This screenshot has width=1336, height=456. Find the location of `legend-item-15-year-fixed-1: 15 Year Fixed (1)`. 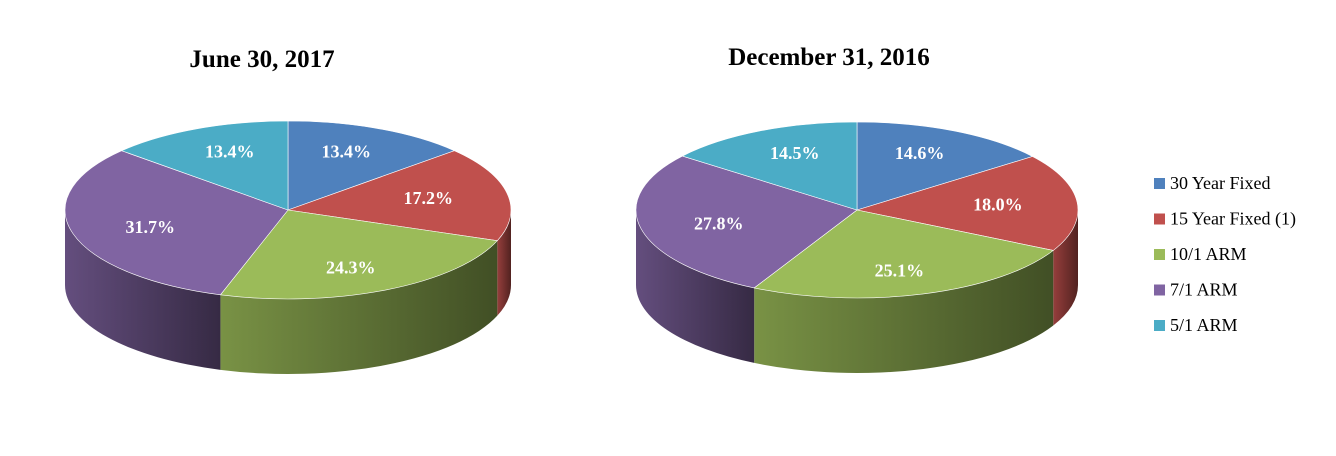

legend-item-15-year-fixed-1: 15 Year Fixed (1) is located at coordinates (1225, 219).